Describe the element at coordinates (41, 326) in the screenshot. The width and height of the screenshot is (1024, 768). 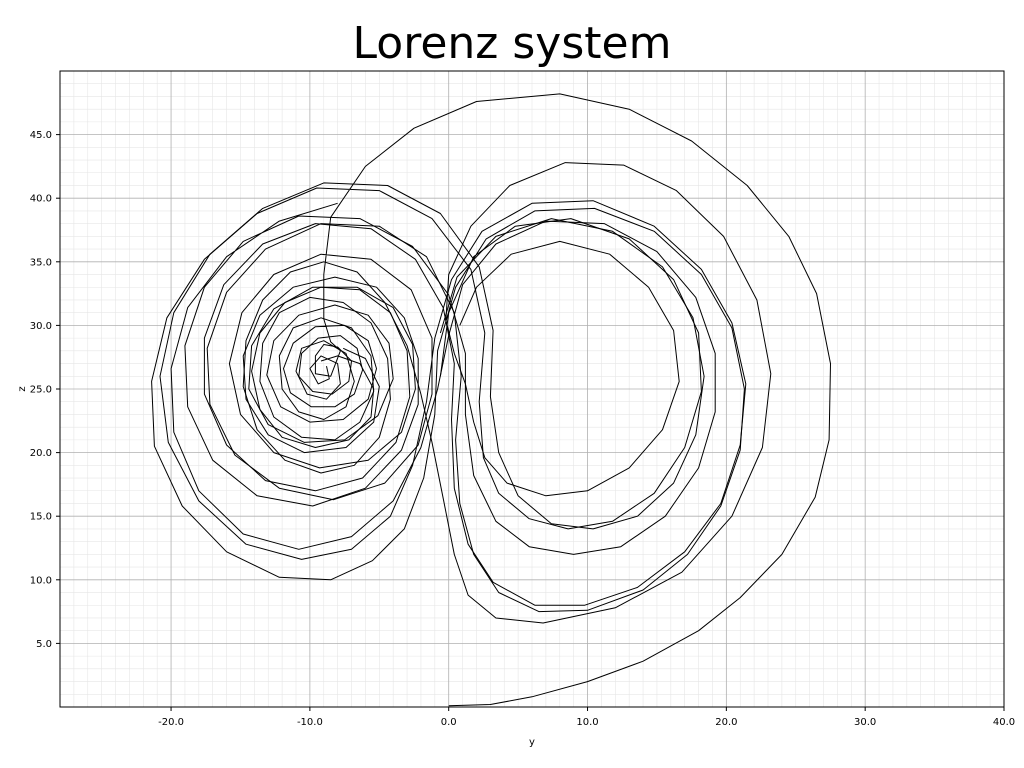
I see `y-tick-label: 30.0` at that location.